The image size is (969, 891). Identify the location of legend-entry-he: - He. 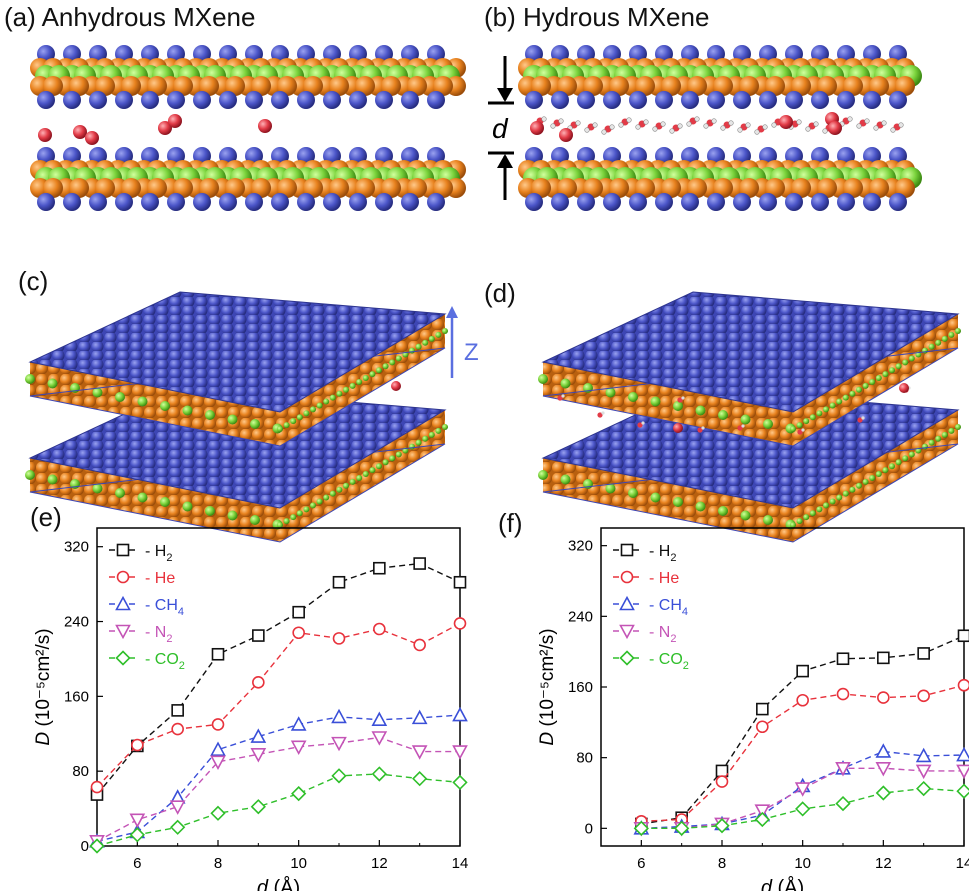
(646, 578).